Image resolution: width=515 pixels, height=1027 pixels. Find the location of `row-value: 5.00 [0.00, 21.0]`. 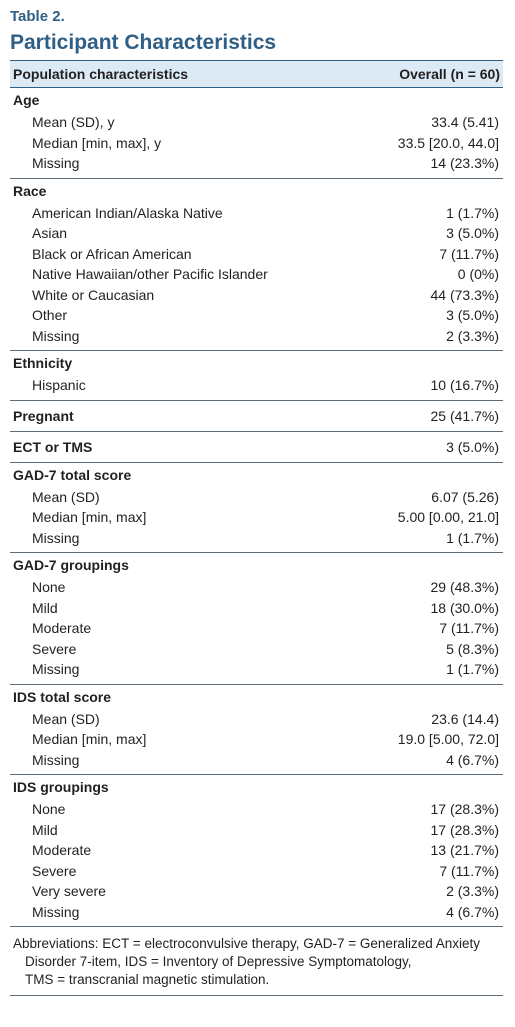

row-value: 5.00 [0.00, 21.0] is located at coordinates (448, 517).